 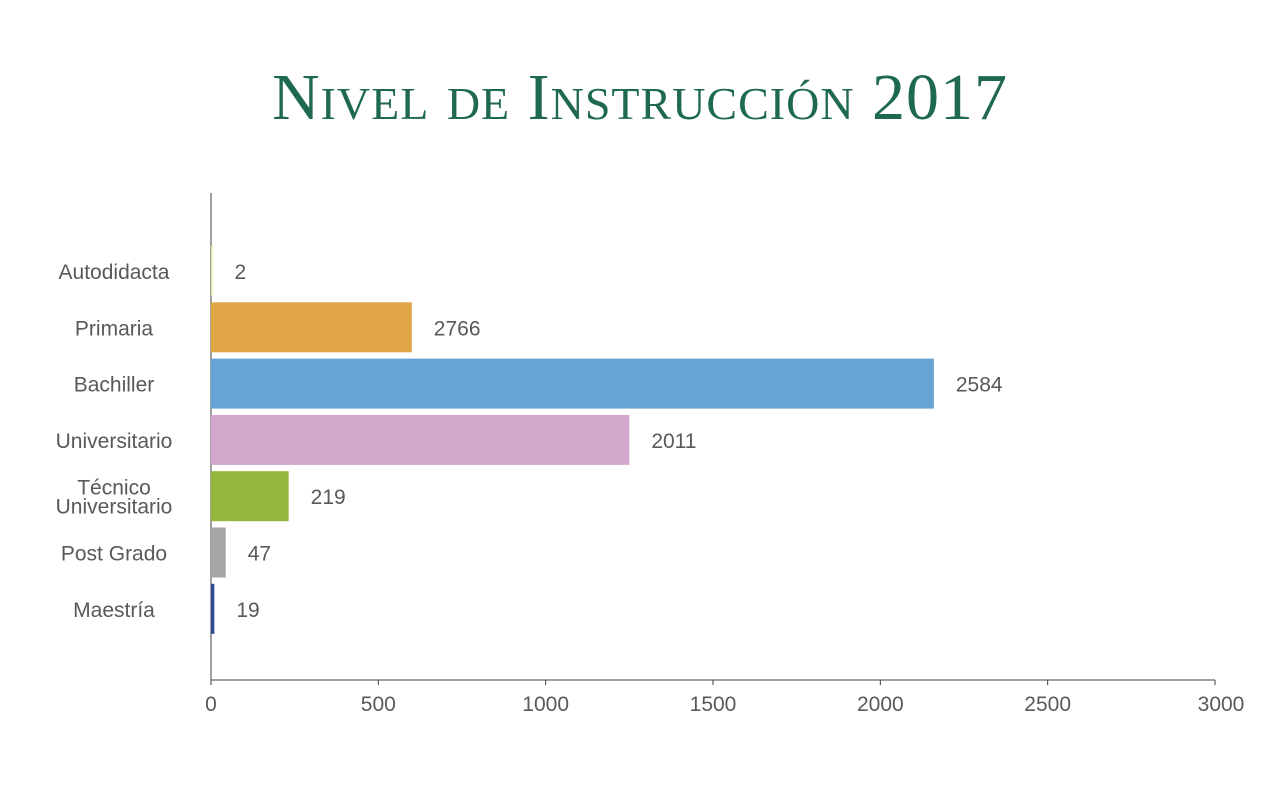 What do you see at coordinates (457, 328) in the screenshot?
I see `data-label: 2766` at bounding box center [457, 328].